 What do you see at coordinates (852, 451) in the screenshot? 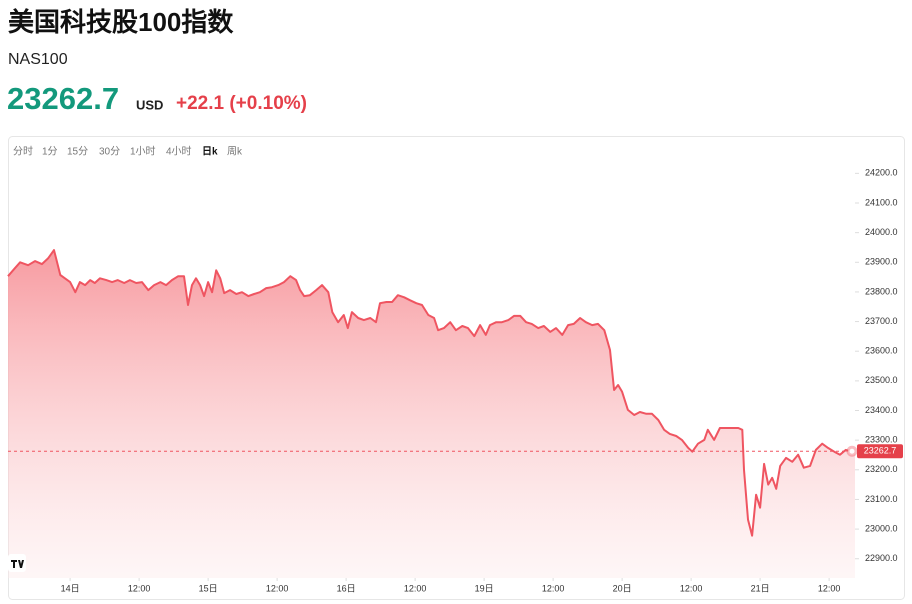
I see `current-point` at bounding box center [852, 451].